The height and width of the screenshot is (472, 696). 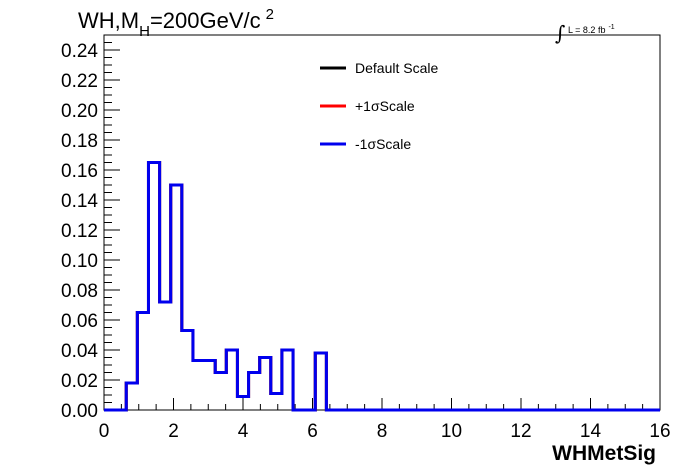 I want to click on x-tick-label: 14, so click(x=591, y=431).